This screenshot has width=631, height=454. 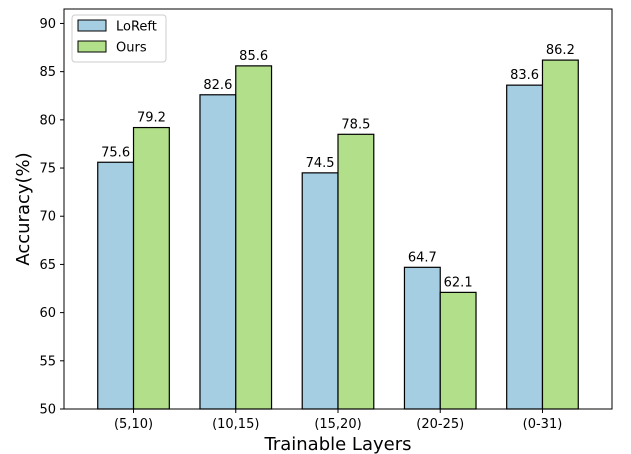 What do you see at coordinates (47, 217) in the screenshot?
I see `y-tick-label: 70` at bounding box center [47, 217].